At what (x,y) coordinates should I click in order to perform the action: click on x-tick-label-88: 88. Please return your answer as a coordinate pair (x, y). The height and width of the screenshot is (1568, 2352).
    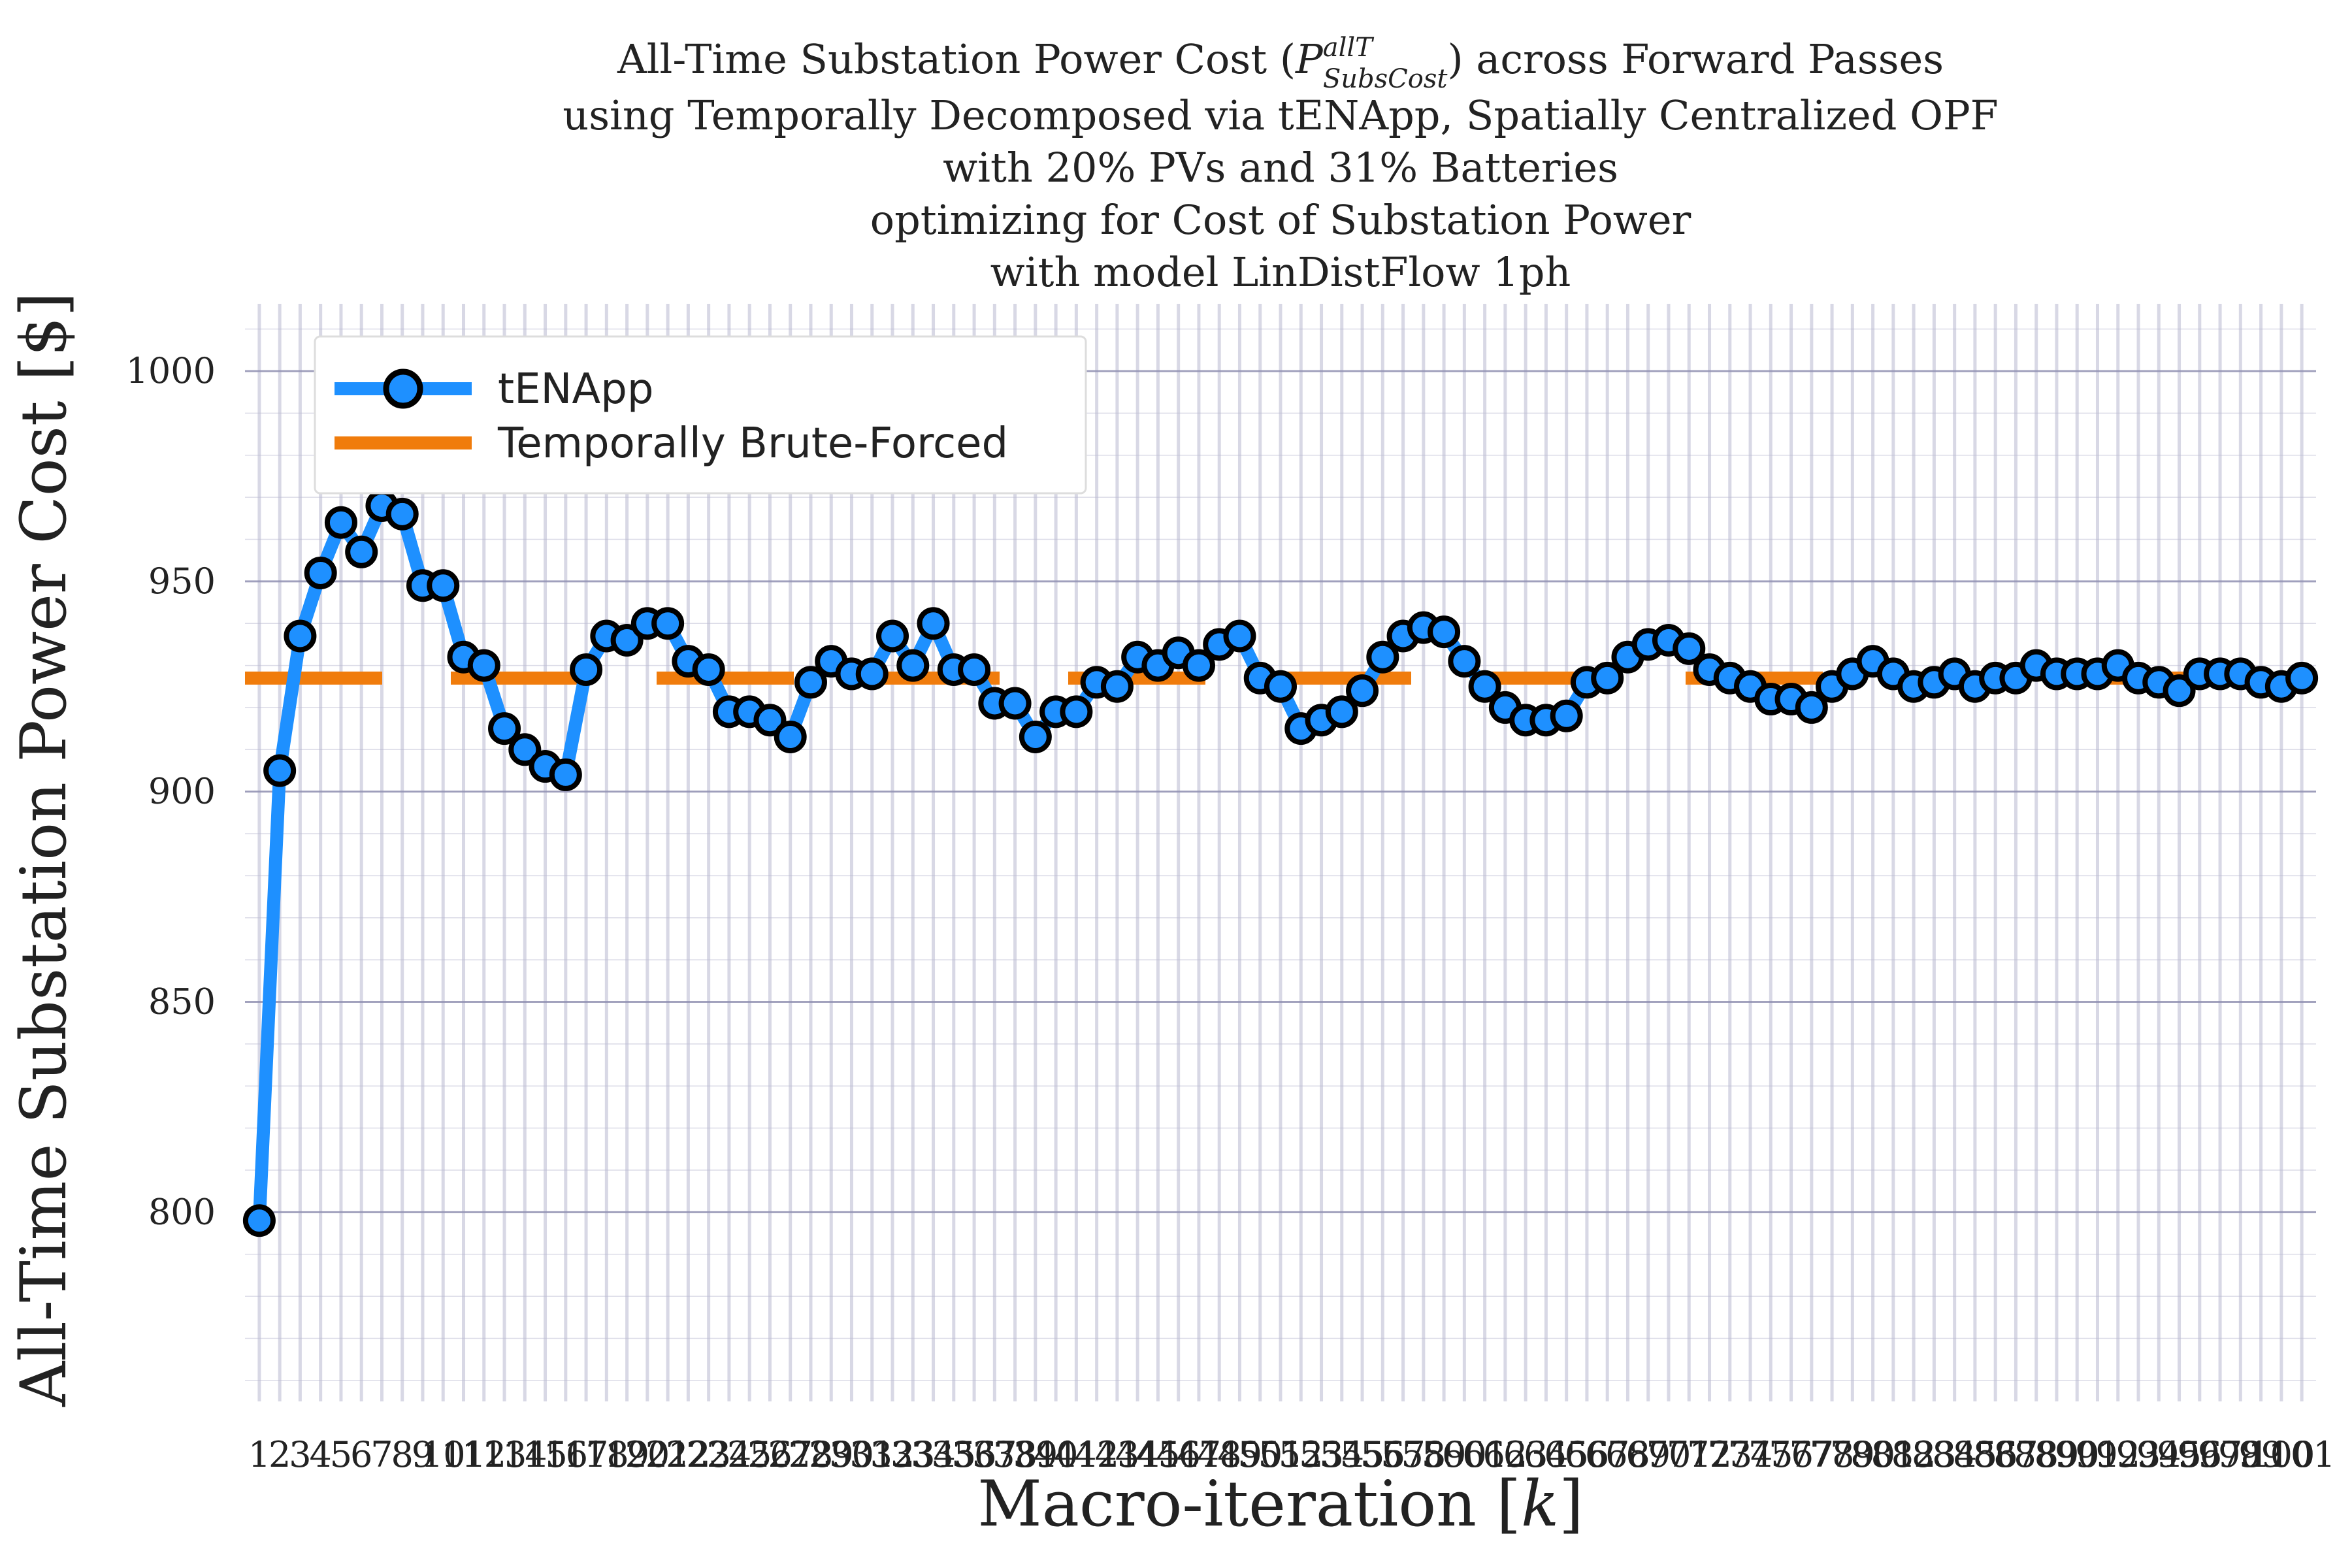
    Looking at the image, I should click on (2036, 1454).